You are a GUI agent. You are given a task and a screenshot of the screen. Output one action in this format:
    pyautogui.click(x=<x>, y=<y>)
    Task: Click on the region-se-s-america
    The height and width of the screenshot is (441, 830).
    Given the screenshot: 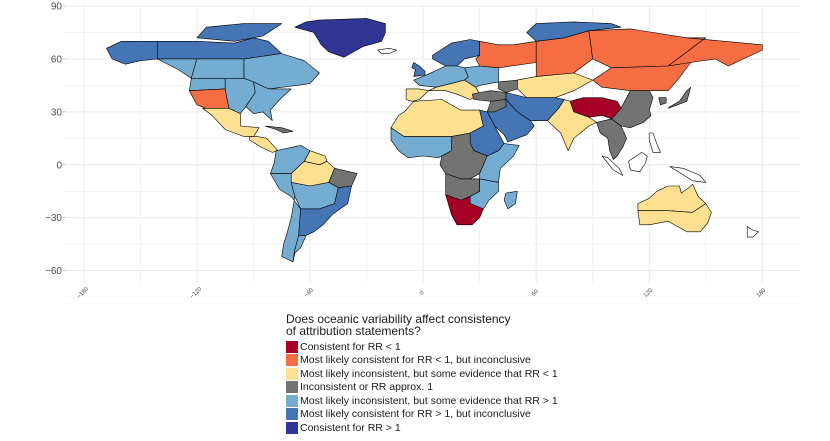 What is the action you would take?
    pyautogui.click(x=325, y=210)
    